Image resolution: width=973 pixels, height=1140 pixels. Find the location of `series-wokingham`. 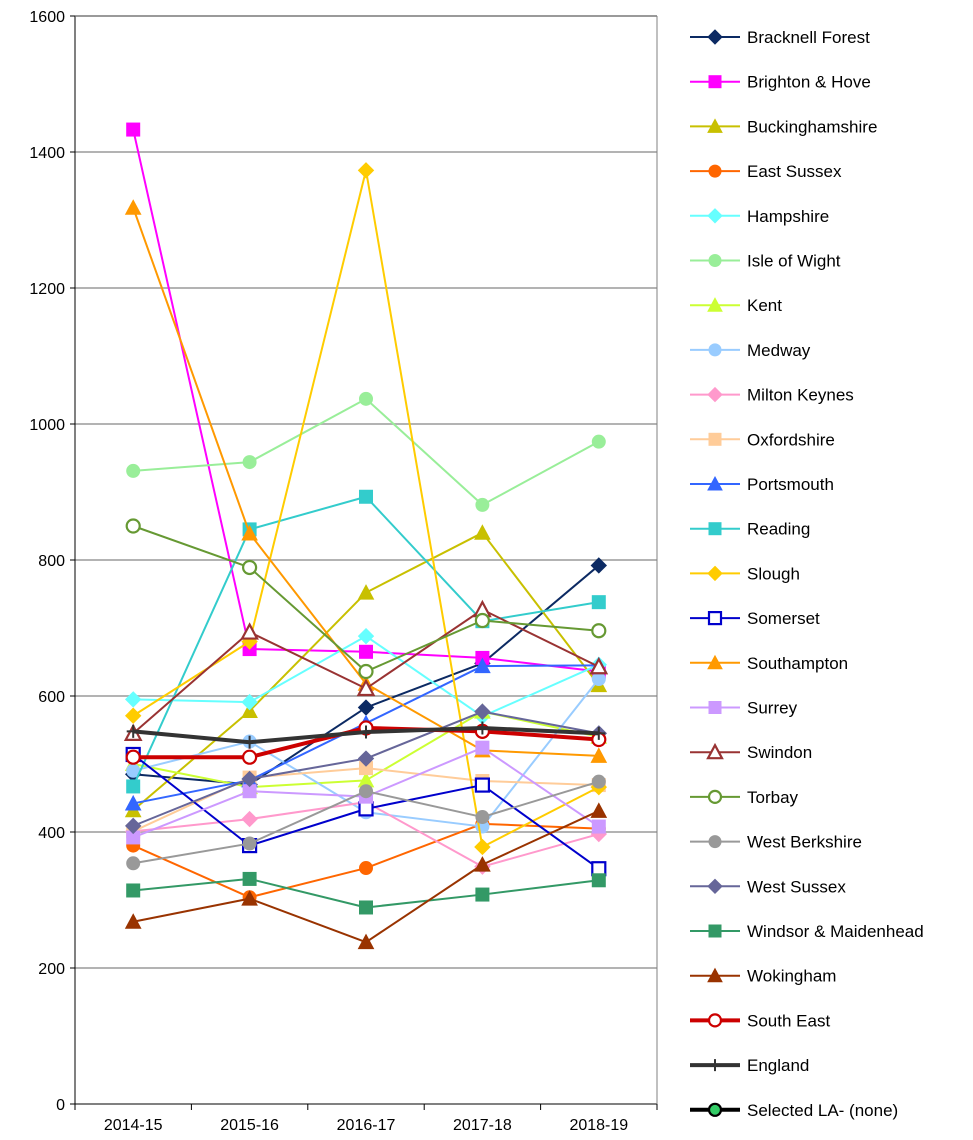

series-wokingham is located at coordinates (366, 876).